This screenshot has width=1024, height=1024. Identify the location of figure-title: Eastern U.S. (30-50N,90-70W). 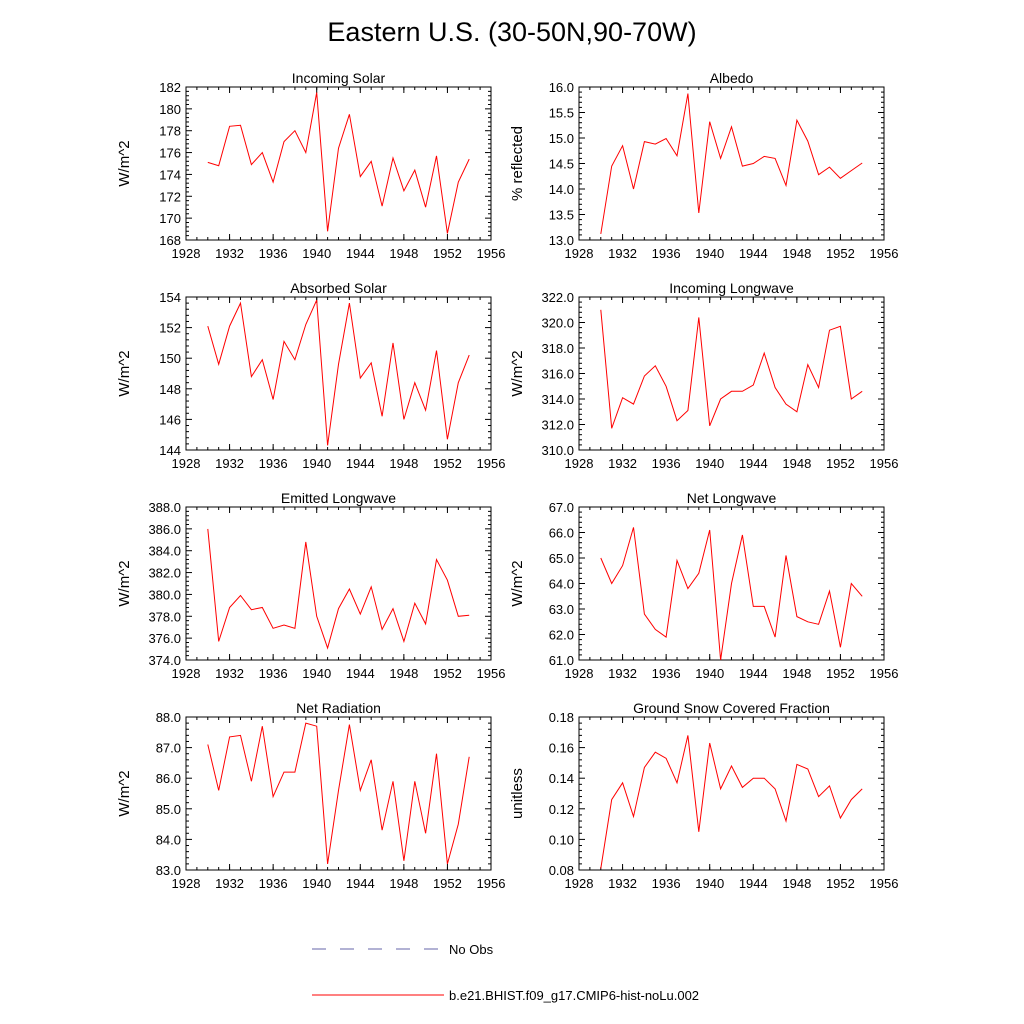
(511, 32).